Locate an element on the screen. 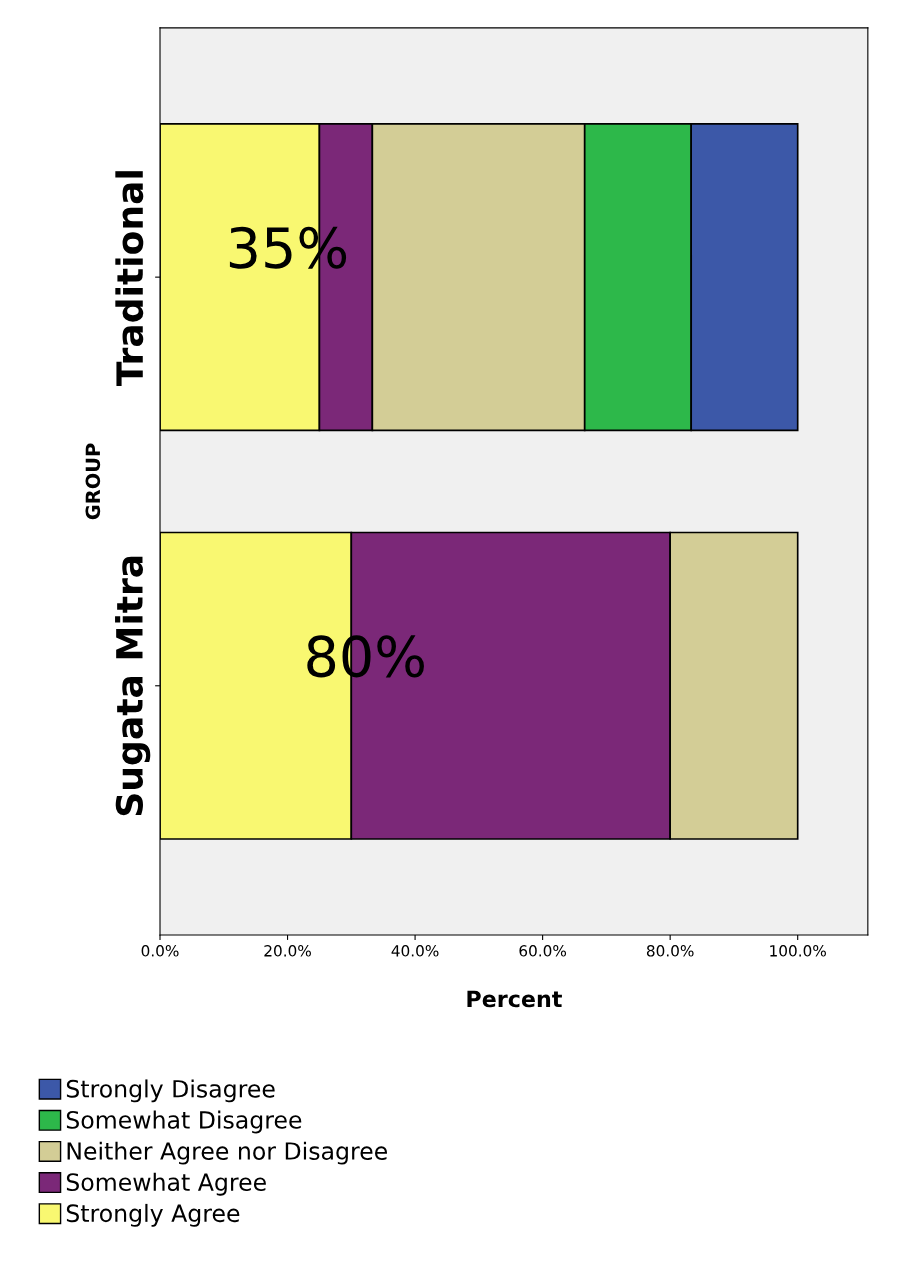 The width and height of the screenshot is (904, 1267). x-tick-label: 0.0% is located at coordinates (160, 951).